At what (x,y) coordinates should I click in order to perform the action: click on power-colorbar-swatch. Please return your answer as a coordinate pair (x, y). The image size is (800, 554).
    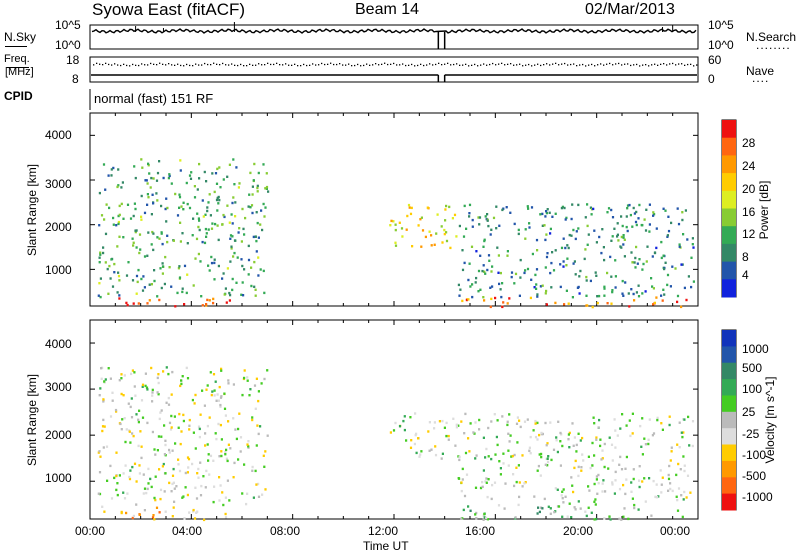
    Looking at the image, I should click on (729, 129).